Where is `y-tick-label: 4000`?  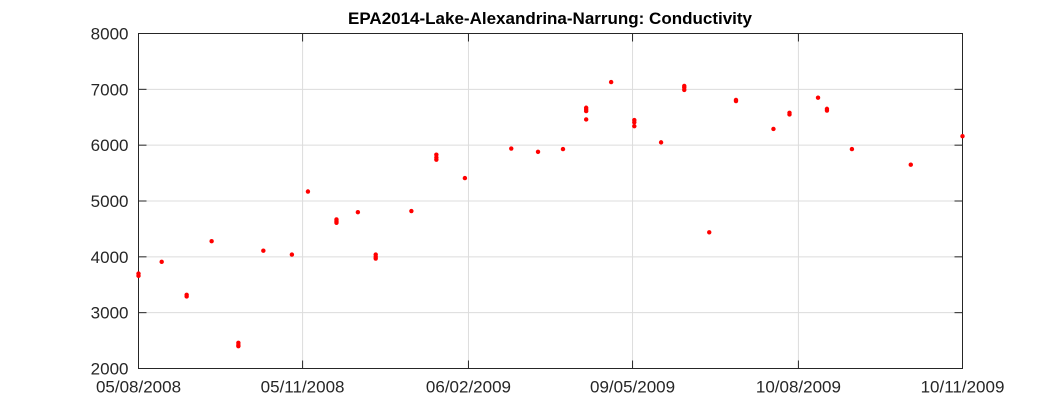 y-tick-label: 4000 is located at coordinates (110, 257).